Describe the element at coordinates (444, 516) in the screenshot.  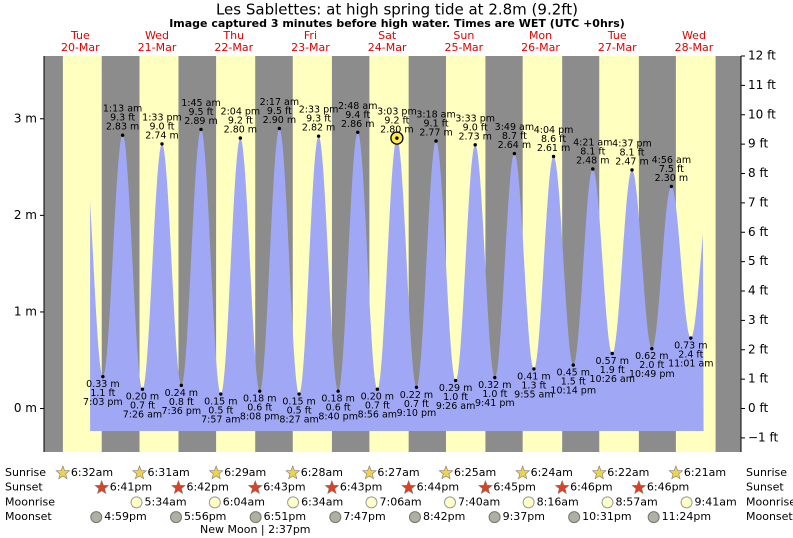
I see `row-time: 8:42pm` at that location.